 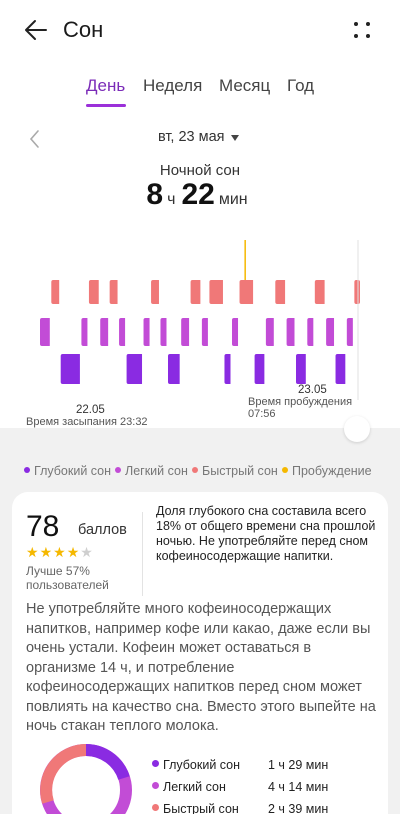 What do you see at coordinates (90, 410) in the screenshot?
I see `x-tick-start-day: 22.05` at bounding box center [90, 410].